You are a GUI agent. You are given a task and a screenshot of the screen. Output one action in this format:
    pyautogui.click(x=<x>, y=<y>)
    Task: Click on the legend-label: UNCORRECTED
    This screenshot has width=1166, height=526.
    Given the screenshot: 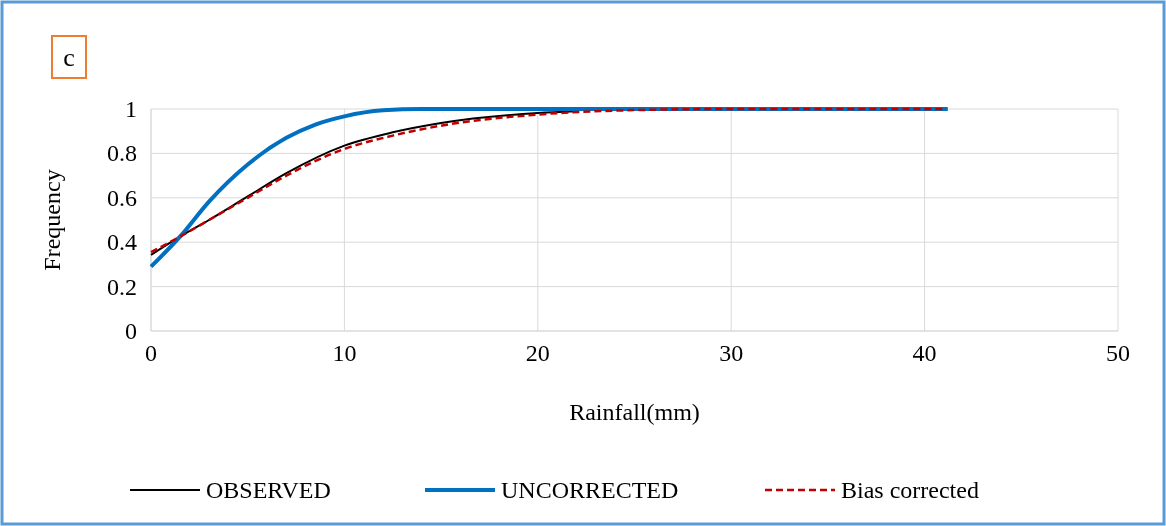 What is the action you would take?
    pyautogui.click(x=590, y=490)
    